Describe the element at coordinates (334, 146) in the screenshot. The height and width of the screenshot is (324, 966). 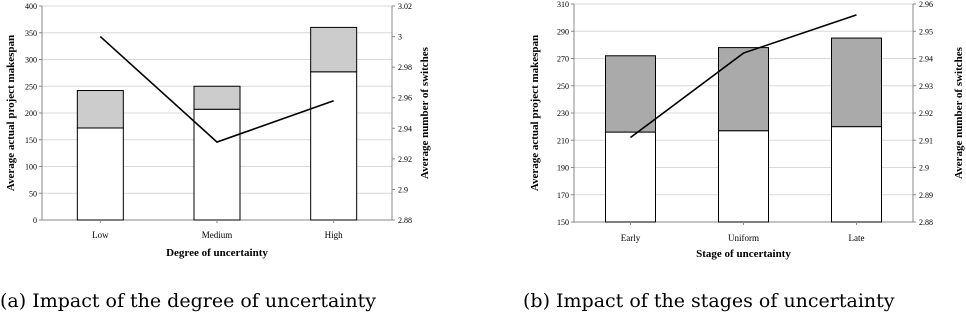
I see `bar-bottom-high` at that location.